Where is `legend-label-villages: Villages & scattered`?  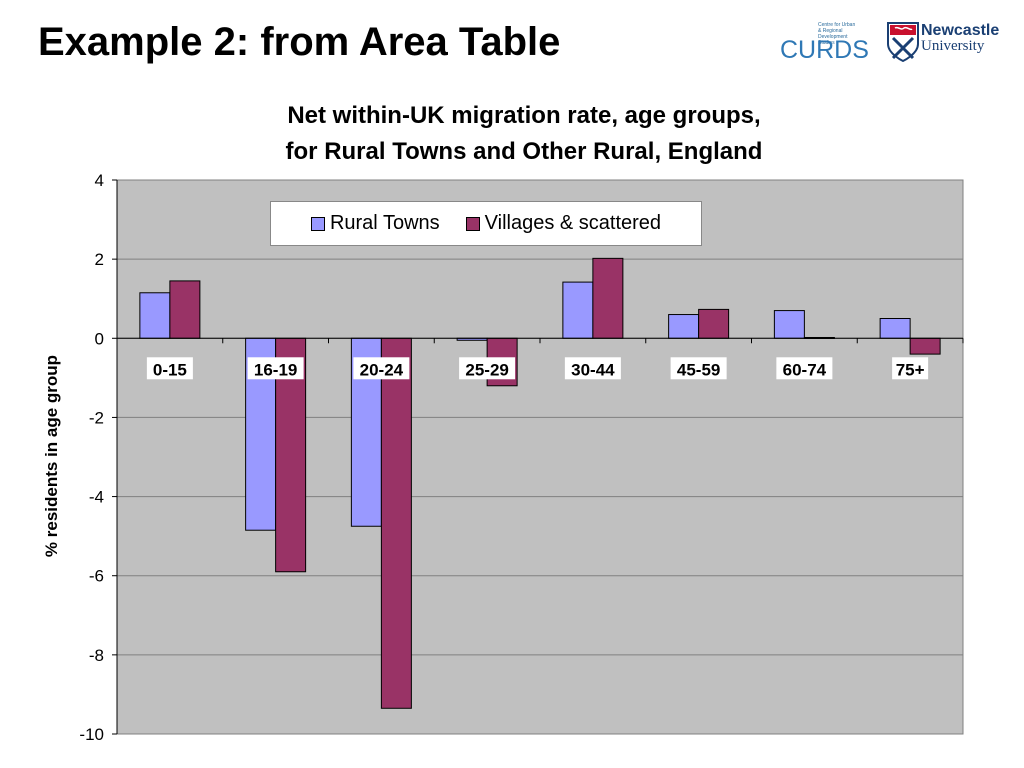 legend-label-villages: Villages & scattered is located at coordinates (573, 223).